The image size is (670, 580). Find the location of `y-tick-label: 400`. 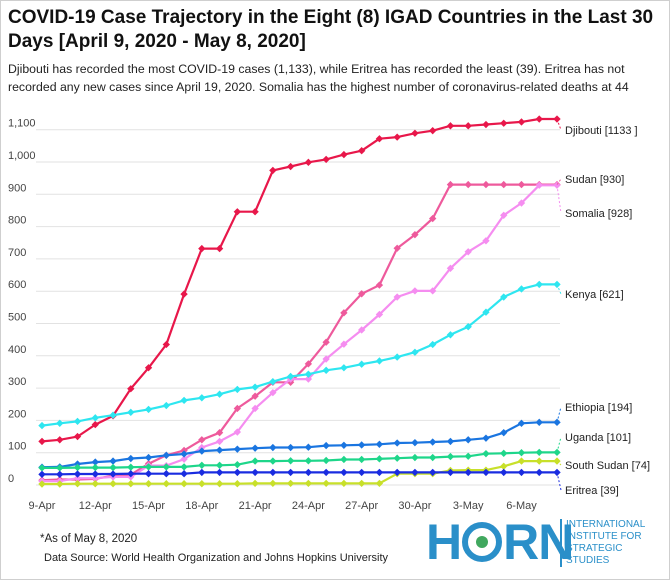

y-tick-label: 400 is located at coordinates (17, 350).